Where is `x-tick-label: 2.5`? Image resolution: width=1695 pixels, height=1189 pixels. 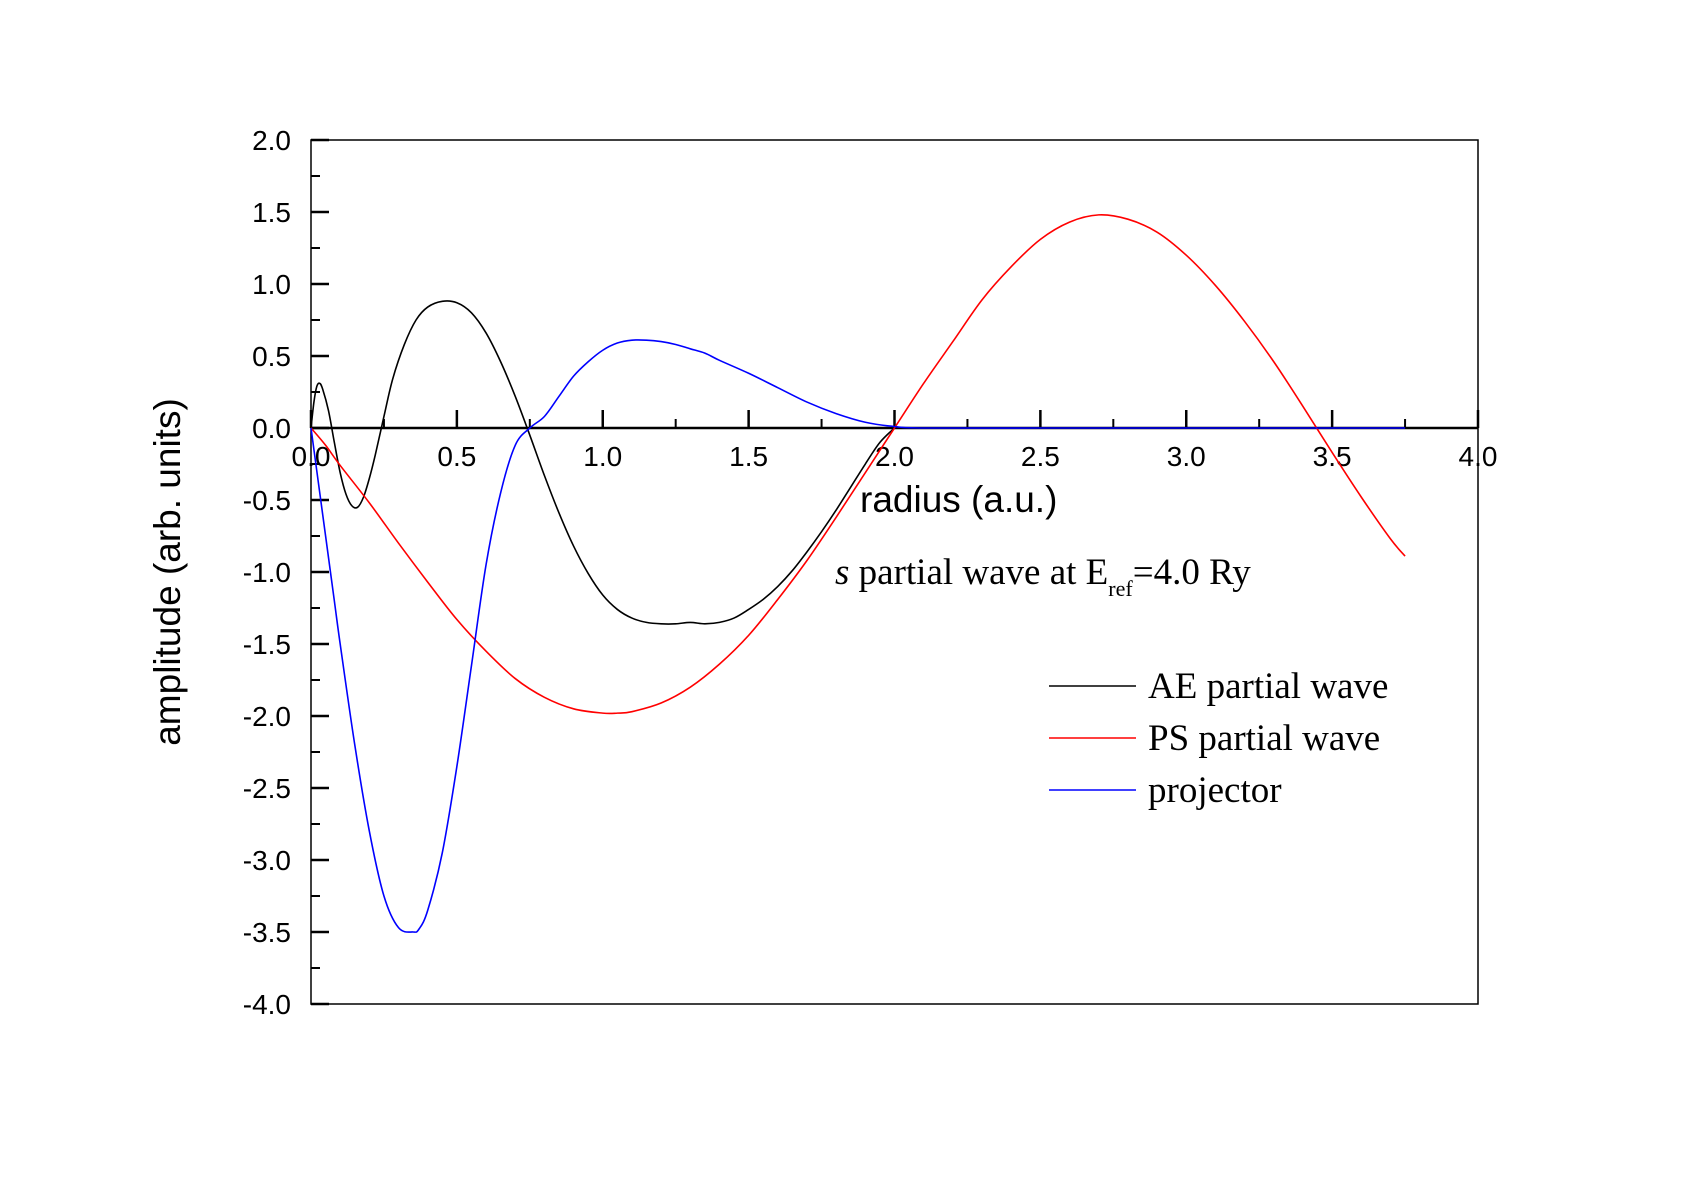 x-tick-label: 2.5 is located at coordinates (1040, 456).